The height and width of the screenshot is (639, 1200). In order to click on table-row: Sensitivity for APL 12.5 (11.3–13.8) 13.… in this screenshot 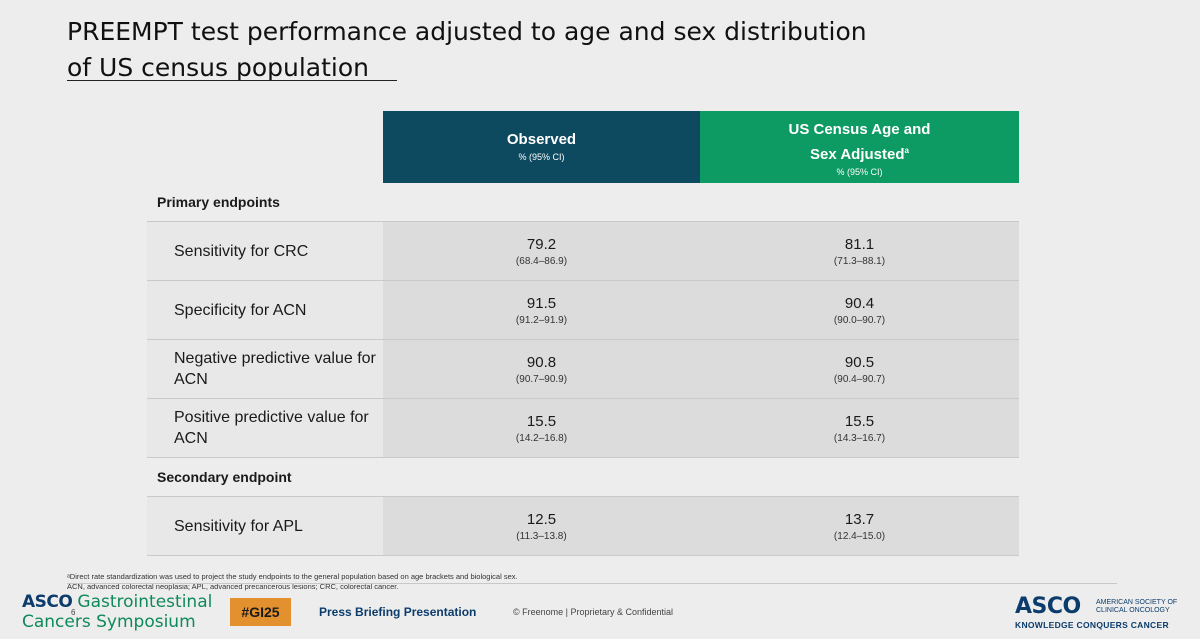, I will do `click(583, 526)`.